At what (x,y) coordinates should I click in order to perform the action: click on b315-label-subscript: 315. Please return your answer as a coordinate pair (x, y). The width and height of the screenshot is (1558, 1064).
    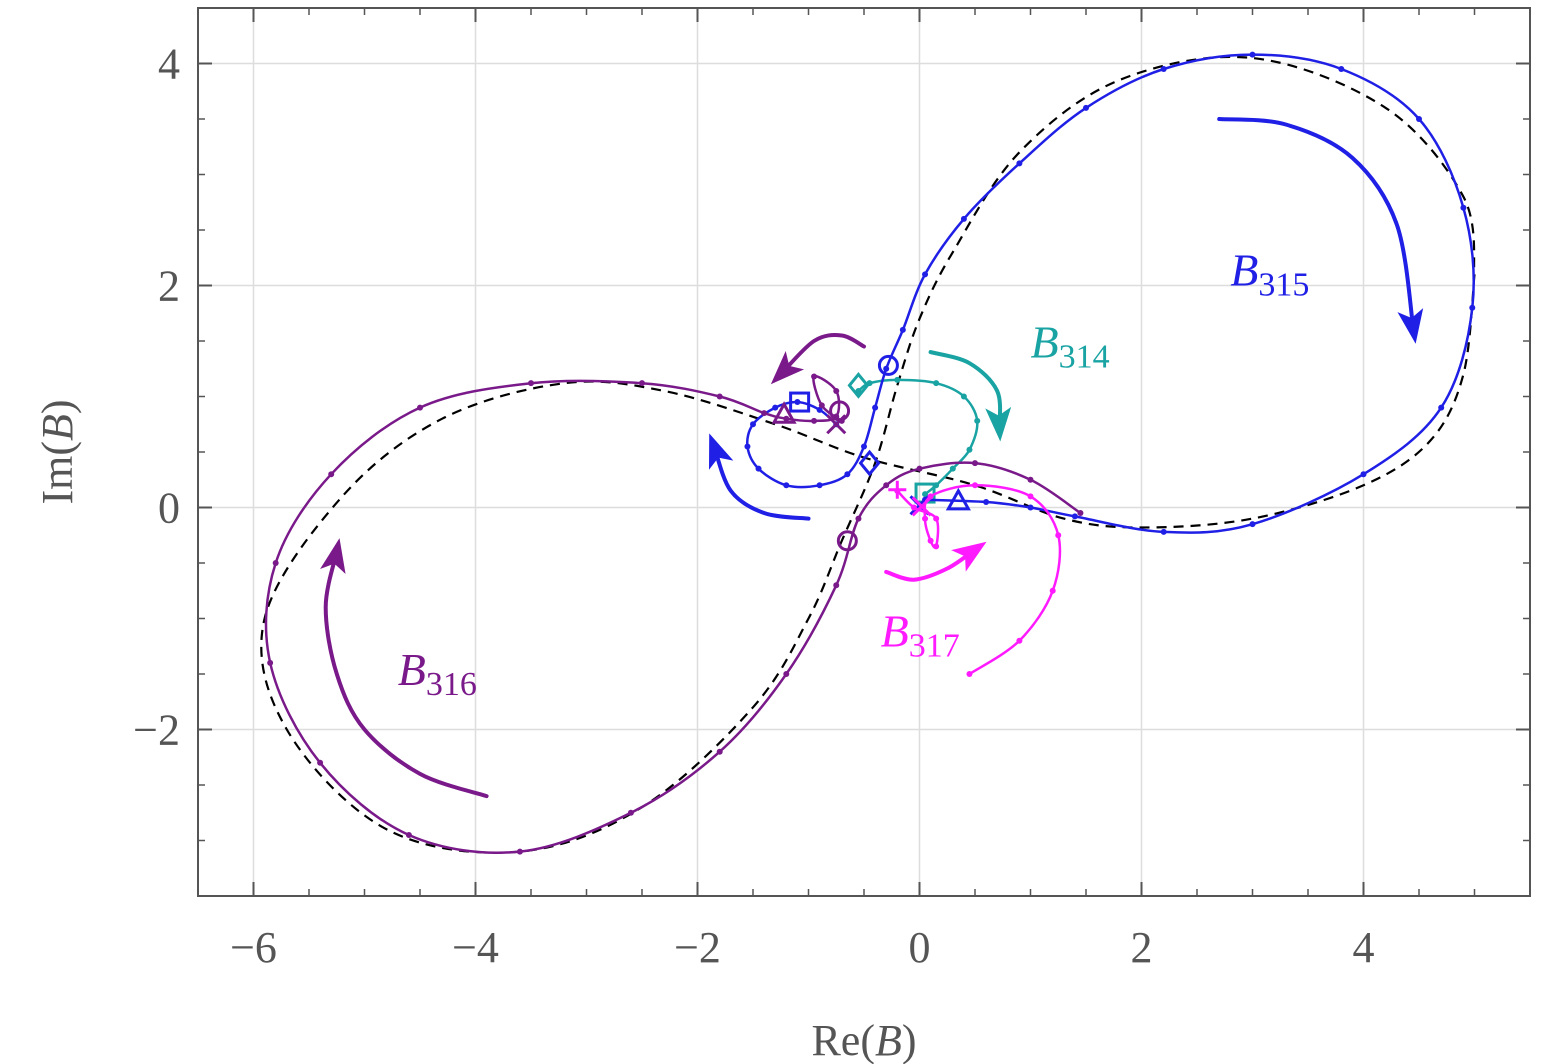
    Looking at the image, I should click on (1283, 285).